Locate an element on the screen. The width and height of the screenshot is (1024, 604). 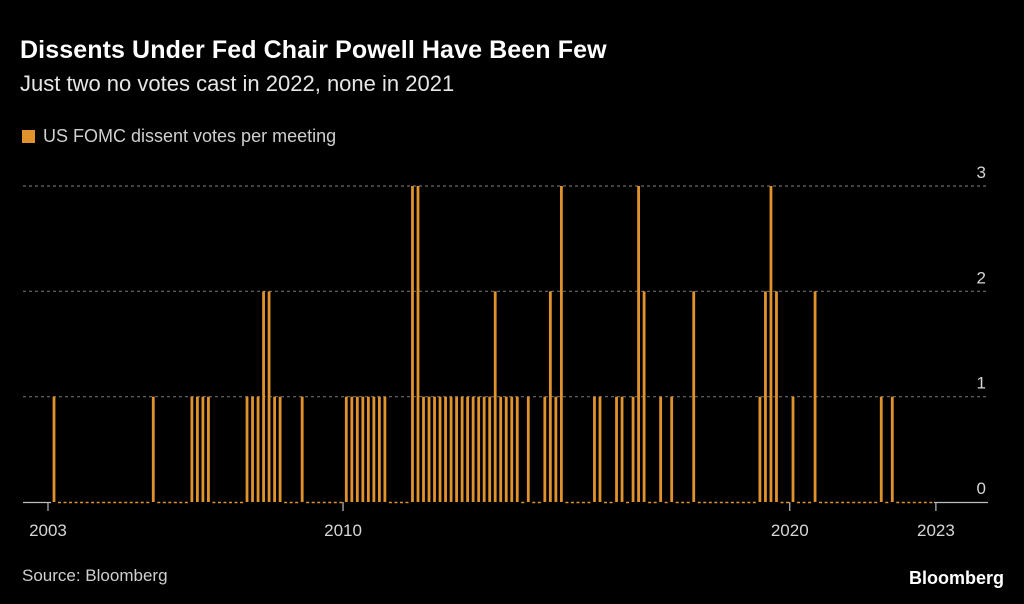
legend-label: US FOMC dissent votes per meeting is located at coordinates (190, 136).